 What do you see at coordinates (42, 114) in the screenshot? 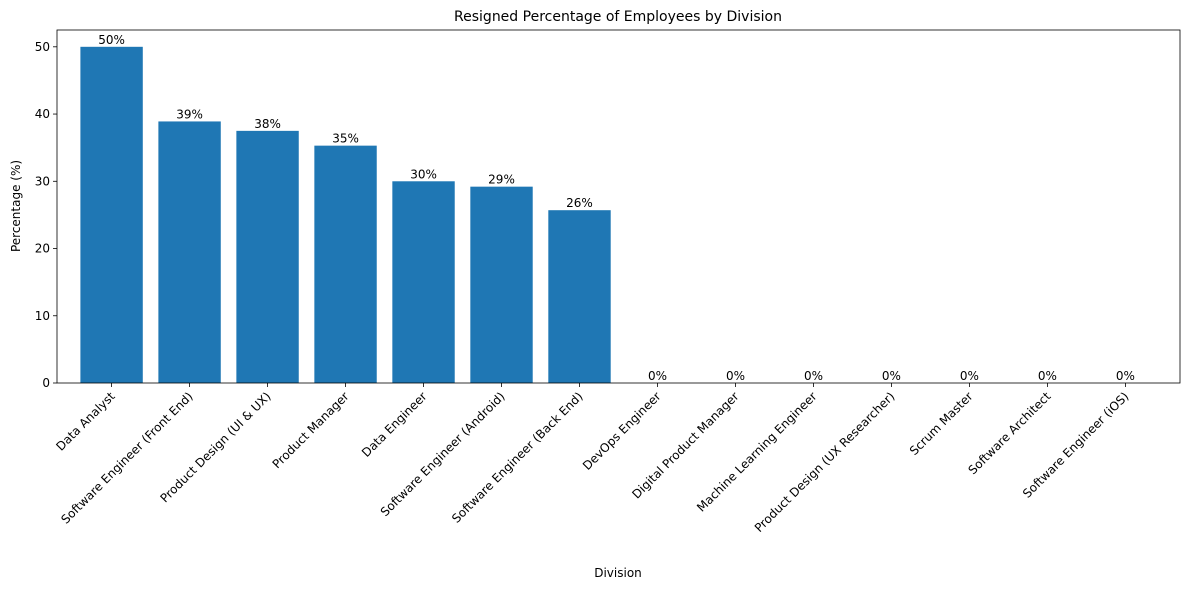
I see `y-tick-label: 40` at bounding box center [42, 114].